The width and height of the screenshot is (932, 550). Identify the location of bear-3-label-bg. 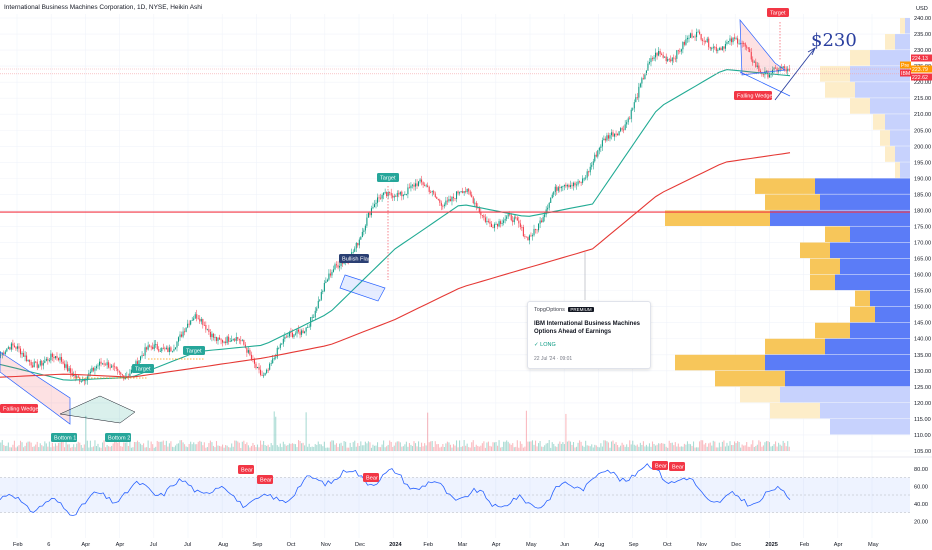
(371, 477).